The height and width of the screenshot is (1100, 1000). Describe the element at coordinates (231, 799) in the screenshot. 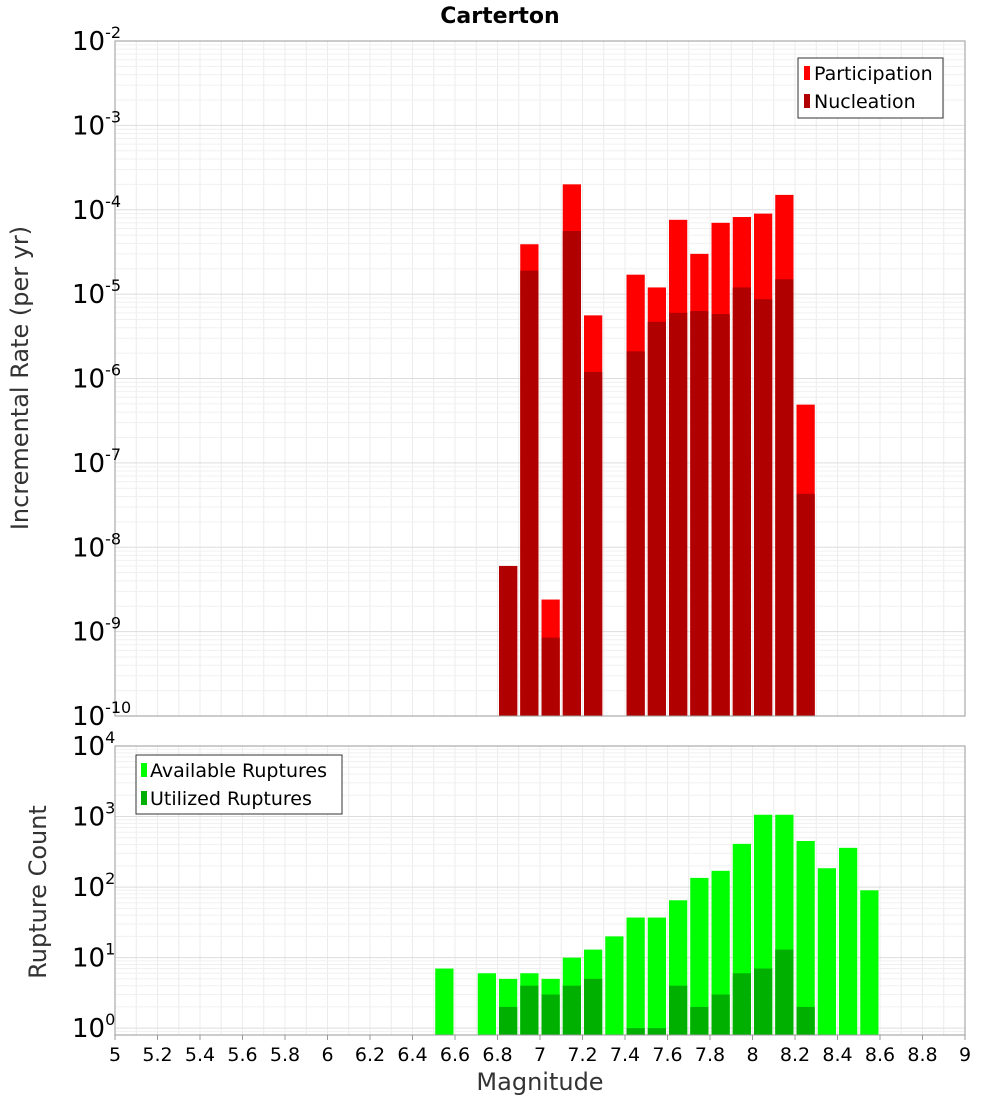

I see `legend-label-utilized: Utilized Ruptures` at that location.